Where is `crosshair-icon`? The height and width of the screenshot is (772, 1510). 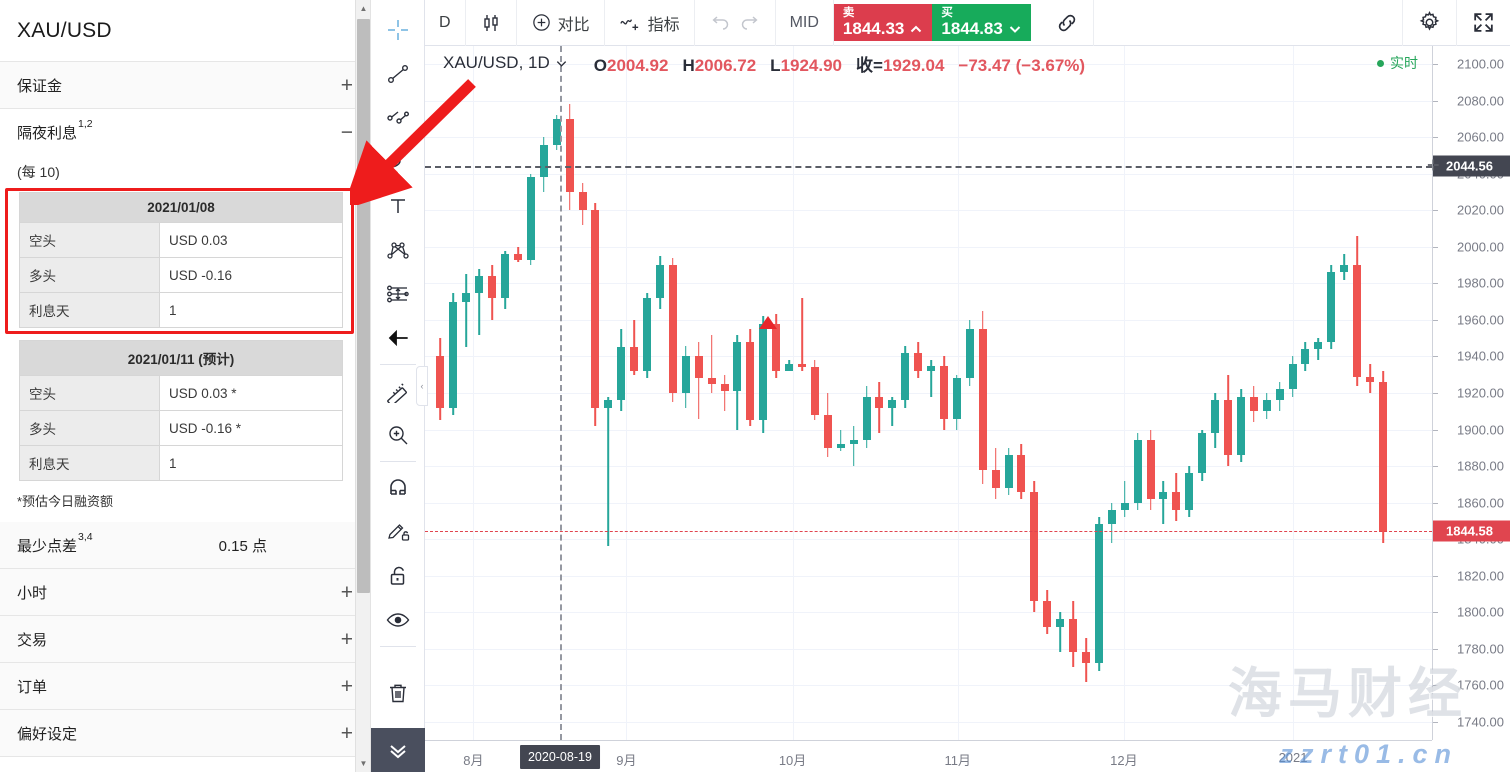 crosshair-icon is located at coordinates (398, 30).